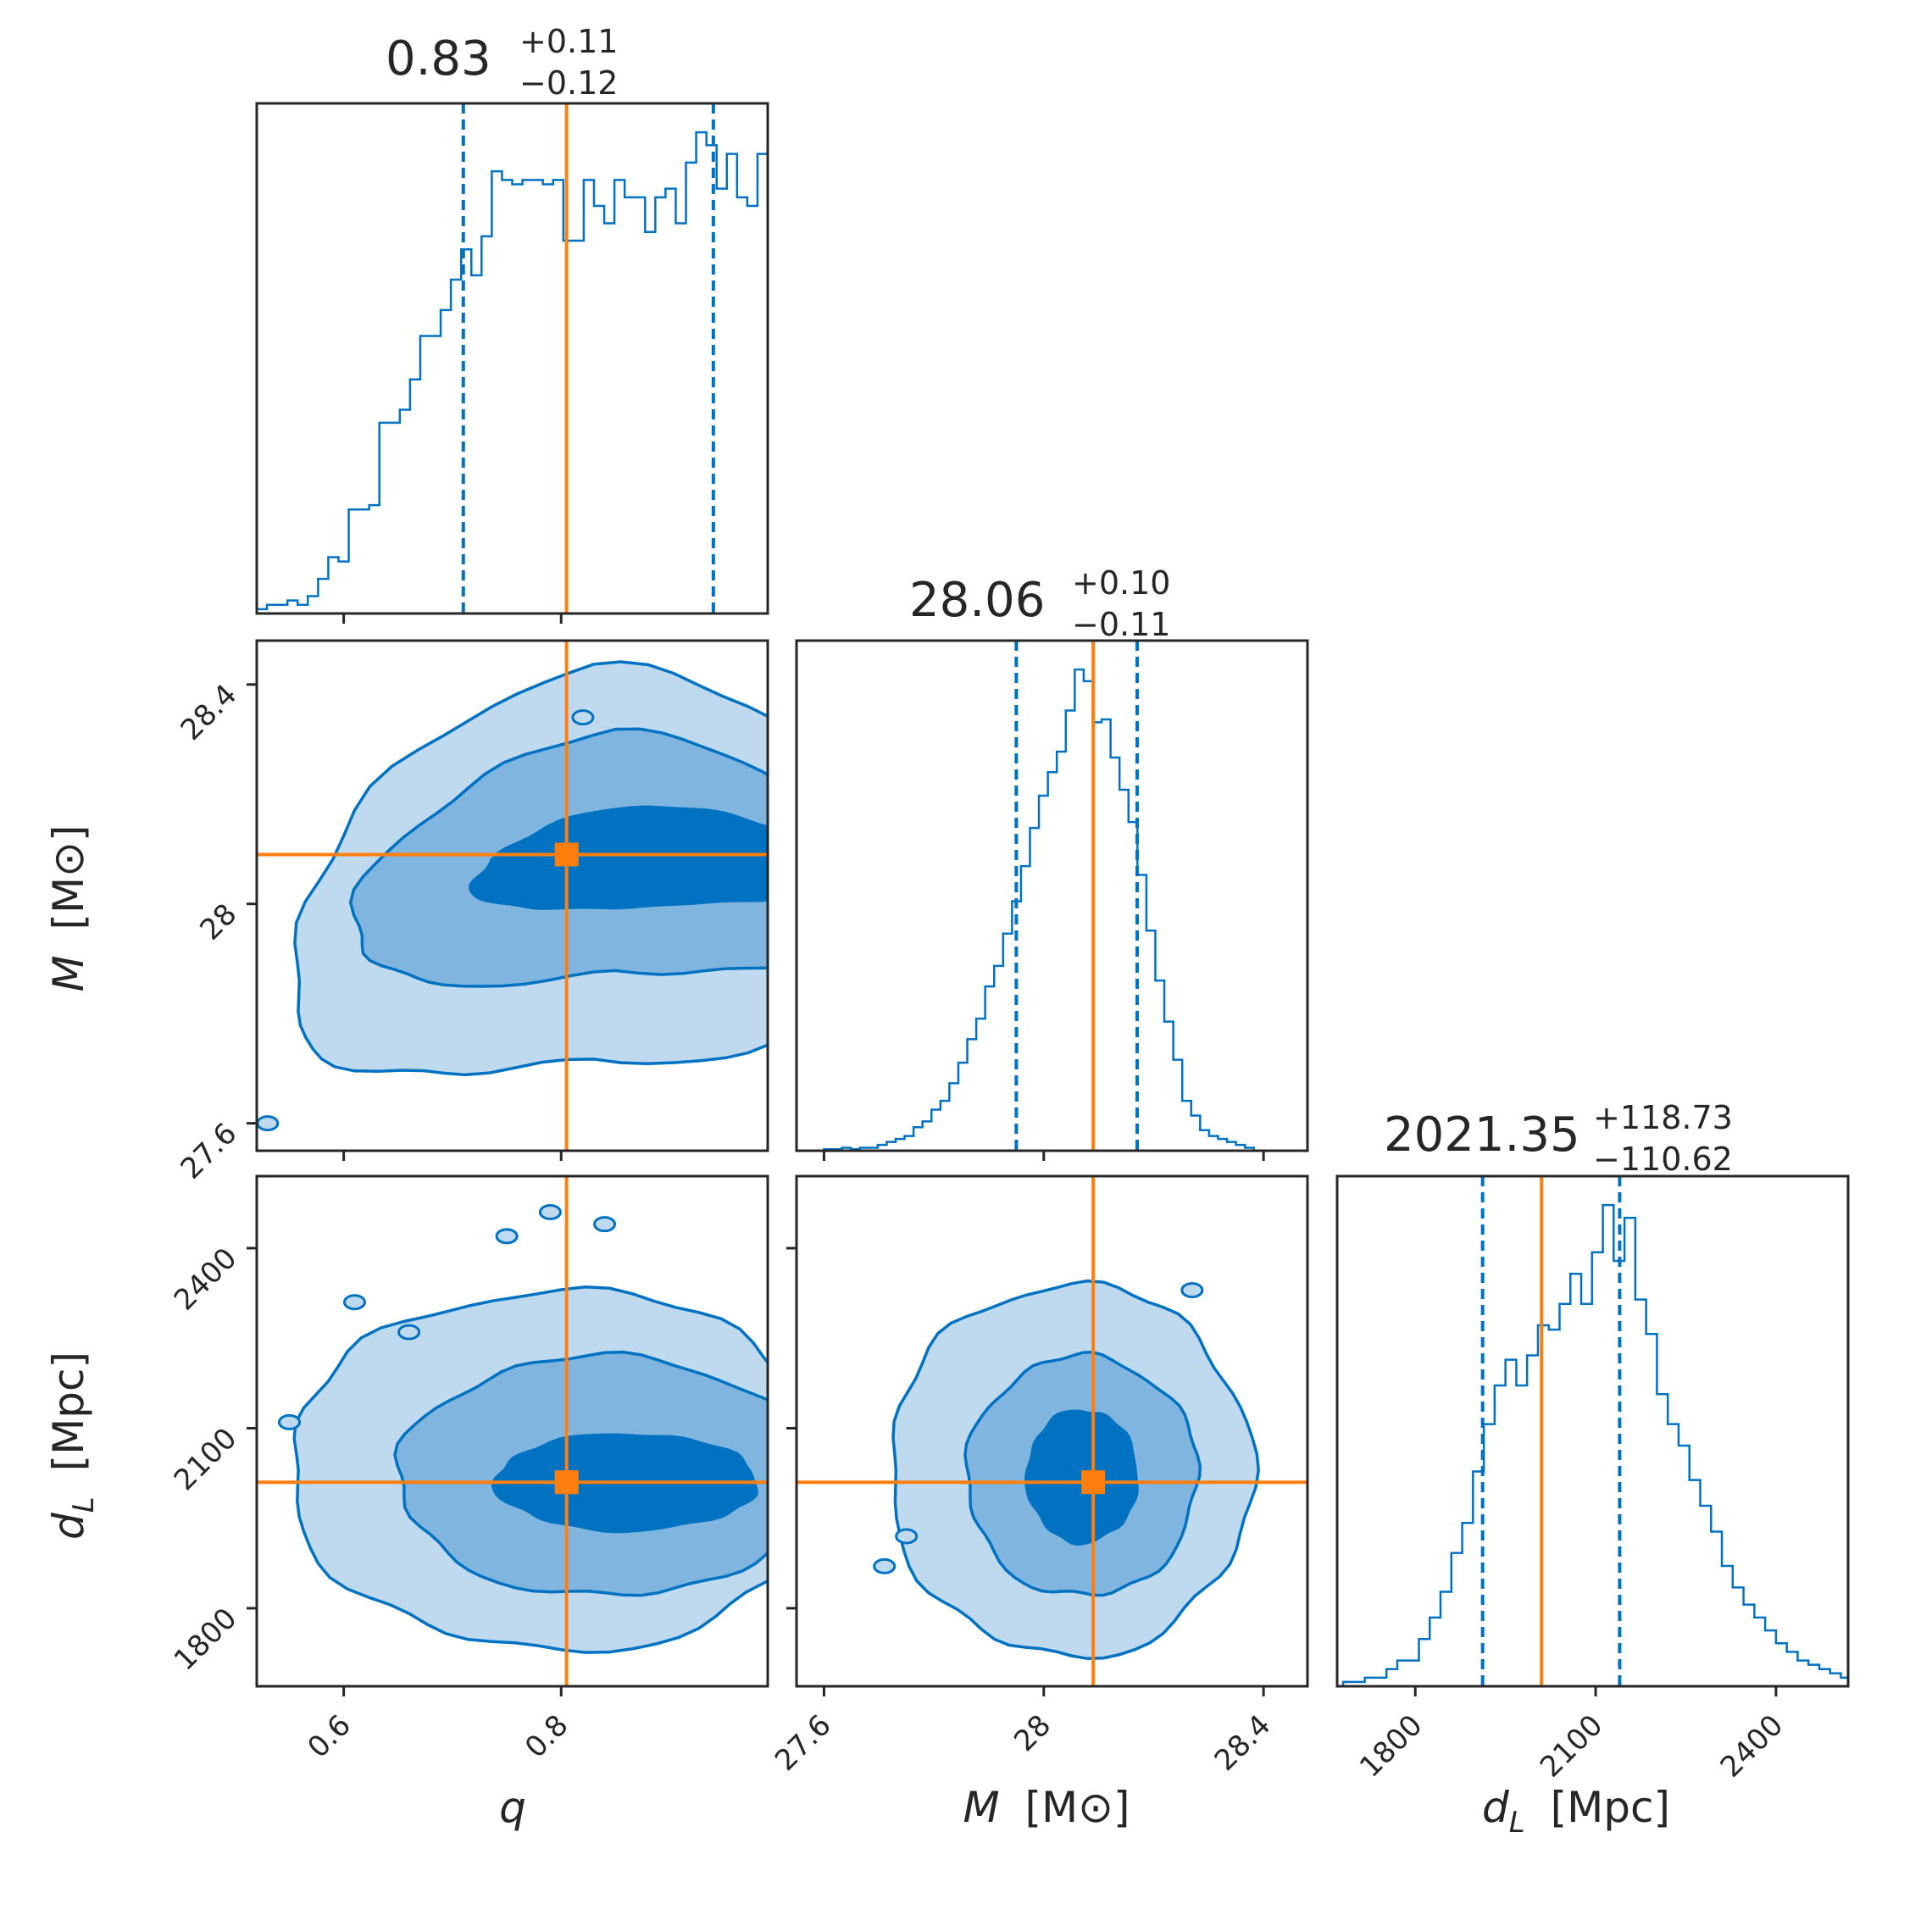 The height and width of the screenshot is (1932, 1932). I want to click on xlabel-q: q, so click(512, 1807).